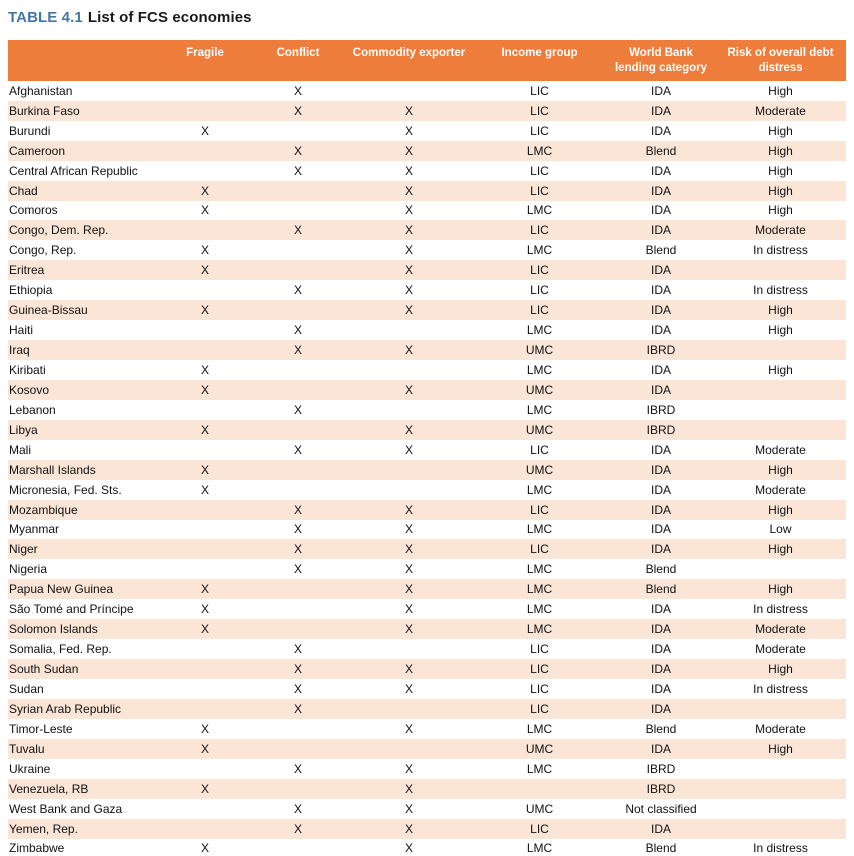  What do you see at coordinates (427, 629) in the screenshot?
I see `table-row: Solomon Islands X X LMC IDA Moderate` at bounding box center [427, 629].